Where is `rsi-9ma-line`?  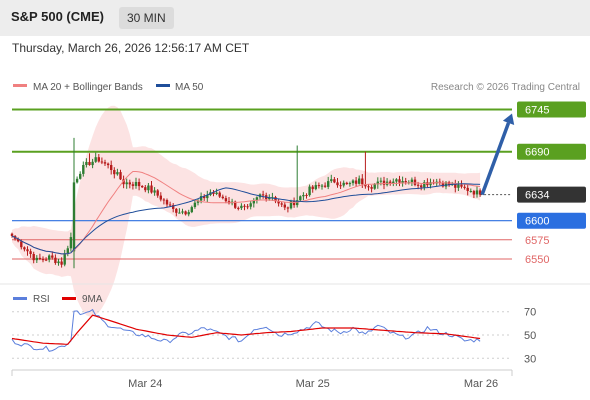
rsi-9ma-line is located at coordinates (246, 329).